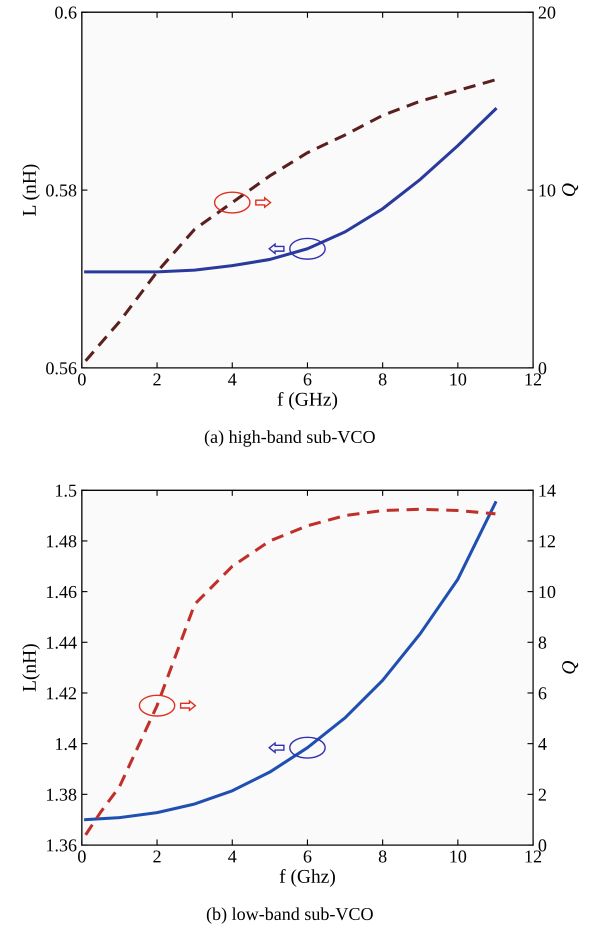  I want to click on text: (b) low-band sub-VCO, so click(289, 915).